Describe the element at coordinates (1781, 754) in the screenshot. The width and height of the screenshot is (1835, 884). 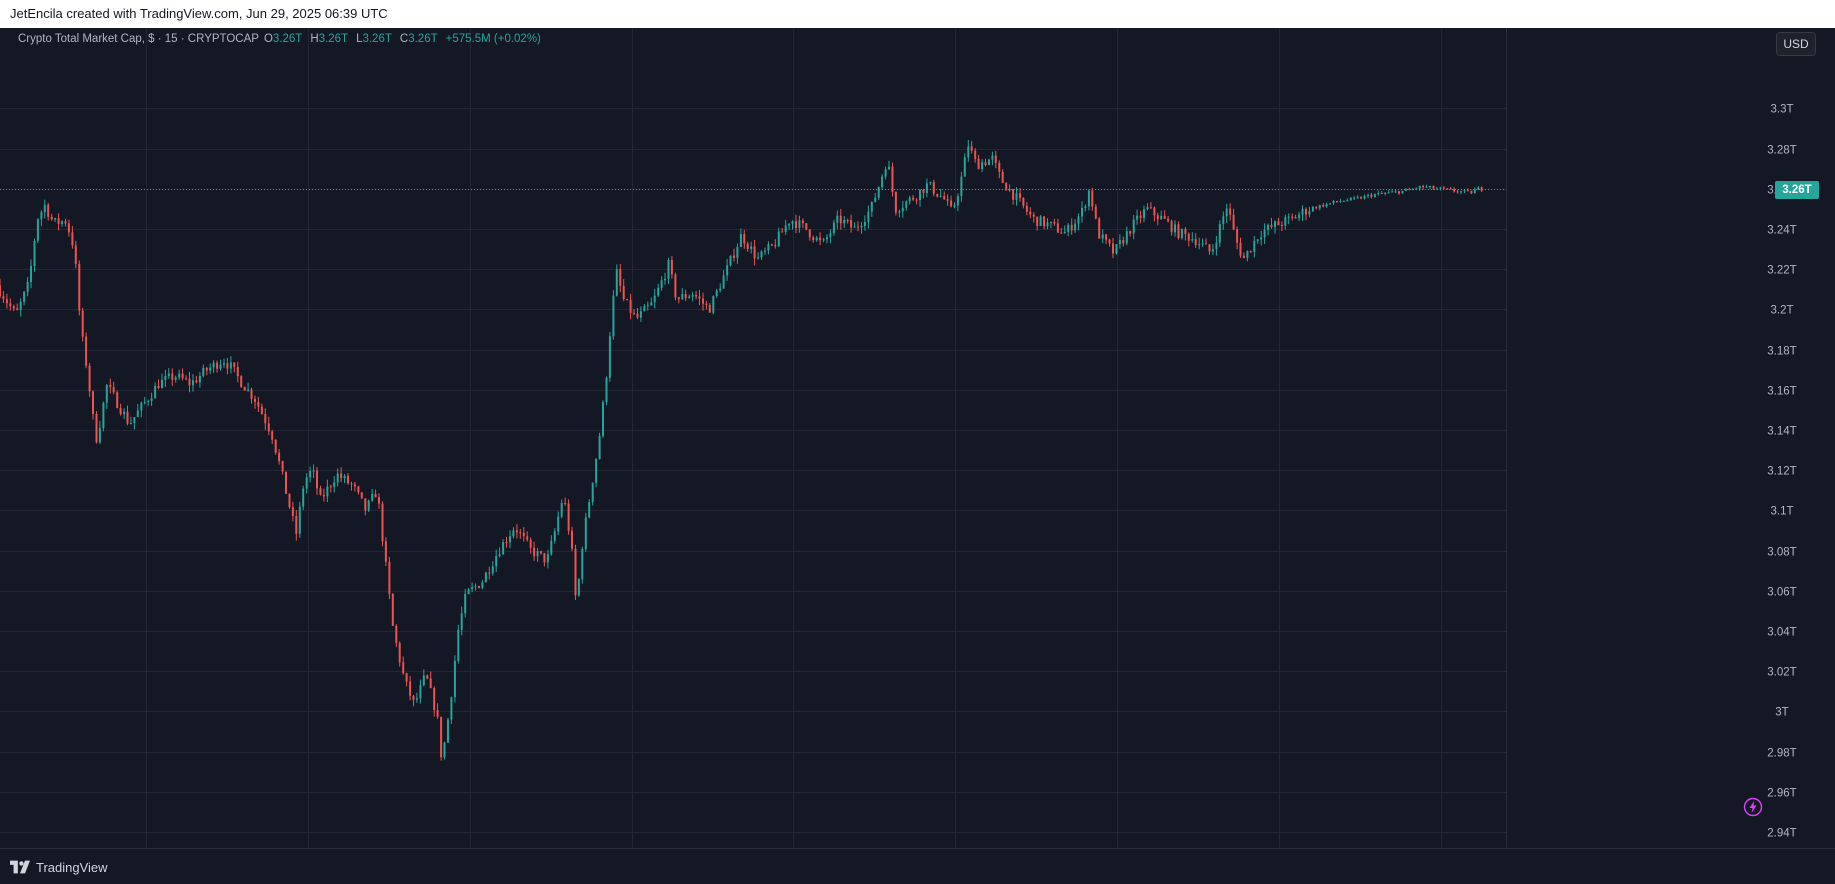
I see `price-tick-label: 2.98T` at that location.